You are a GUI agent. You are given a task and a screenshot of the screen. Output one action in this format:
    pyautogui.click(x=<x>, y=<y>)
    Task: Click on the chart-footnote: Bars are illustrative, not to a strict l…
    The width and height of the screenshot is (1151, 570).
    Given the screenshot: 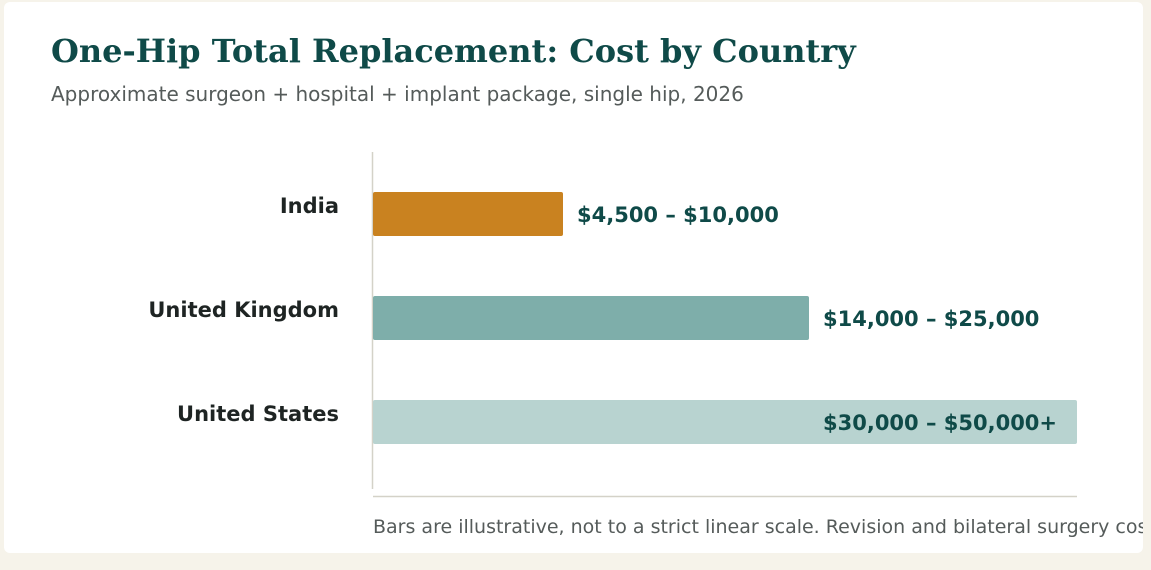 What is the action you would take?
    pyautogui.click(x=758, y=527)
    